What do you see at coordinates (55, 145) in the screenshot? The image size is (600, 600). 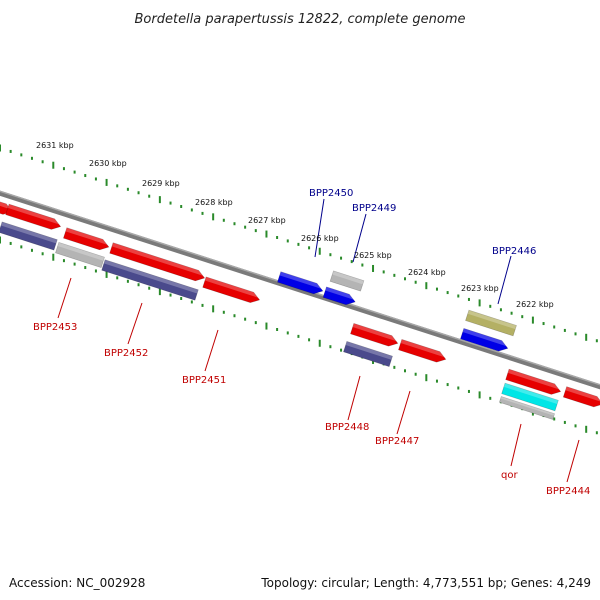 I see `tick-label: 2631 kbp` at bounding box center [55, 145].